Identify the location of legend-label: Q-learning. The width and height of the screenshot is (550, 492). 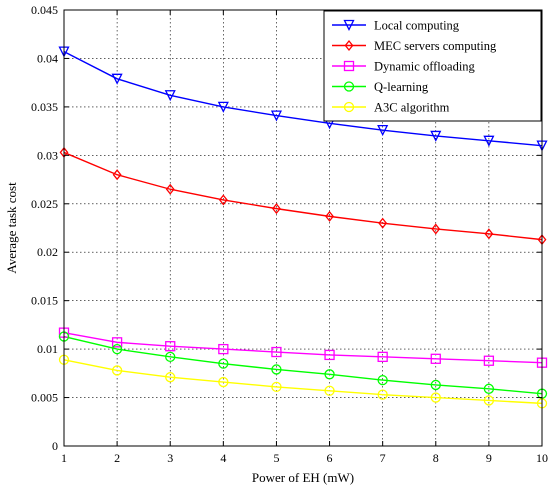
(401, 87).